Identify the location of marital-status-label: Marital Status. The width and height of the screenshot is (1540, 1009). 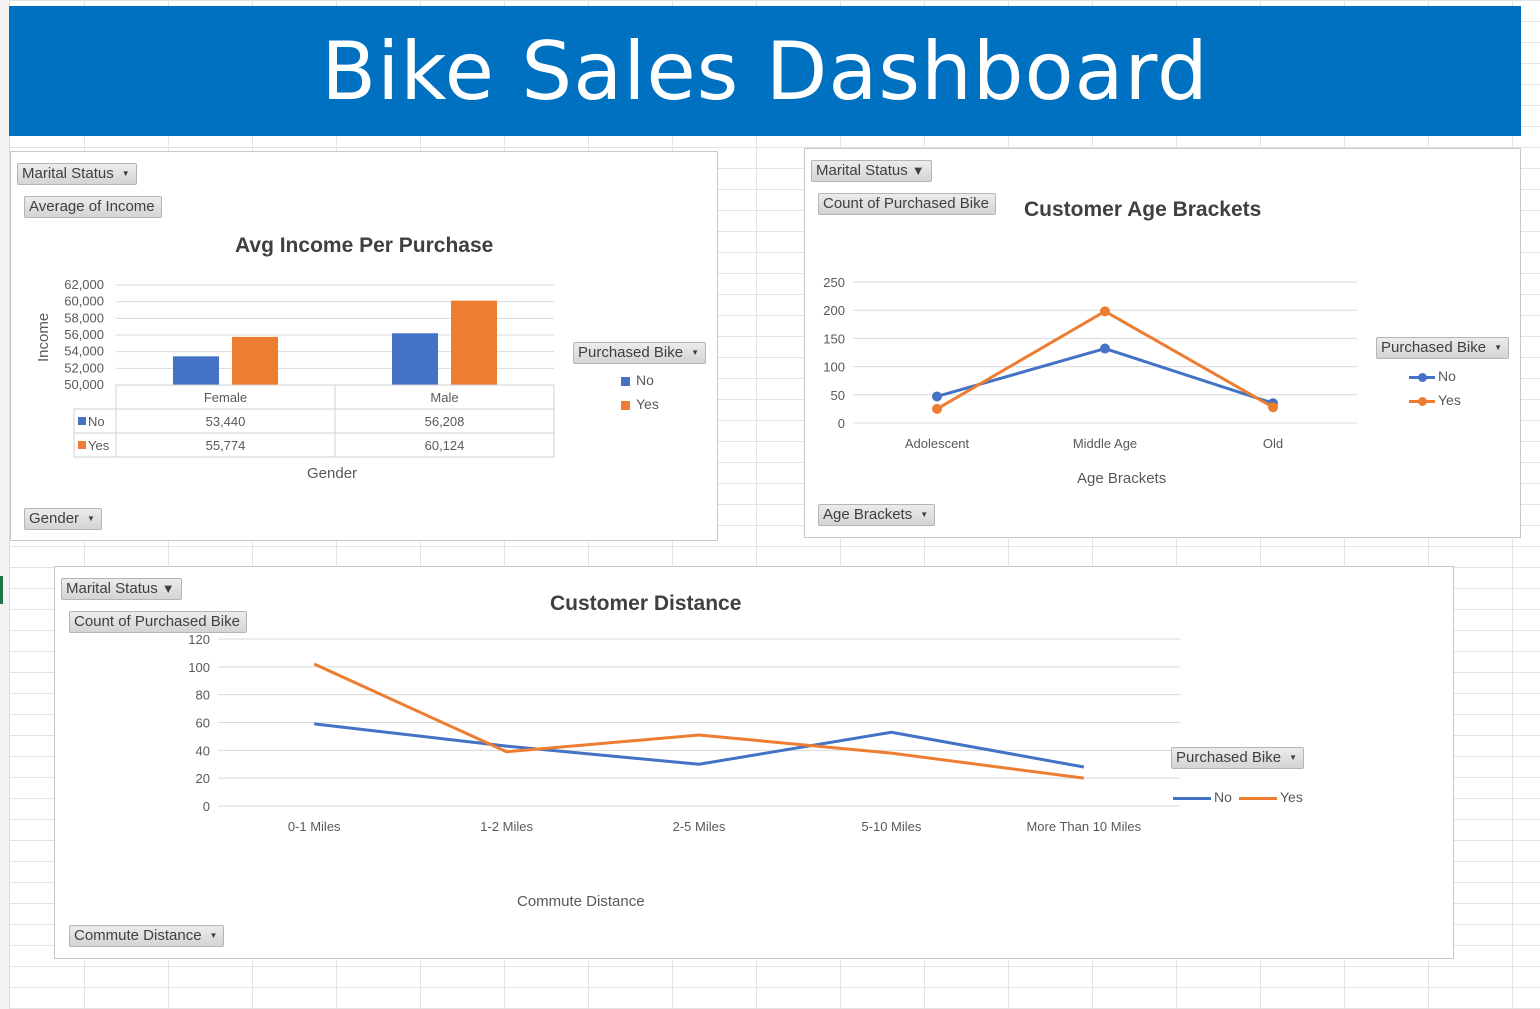
(68, 173).